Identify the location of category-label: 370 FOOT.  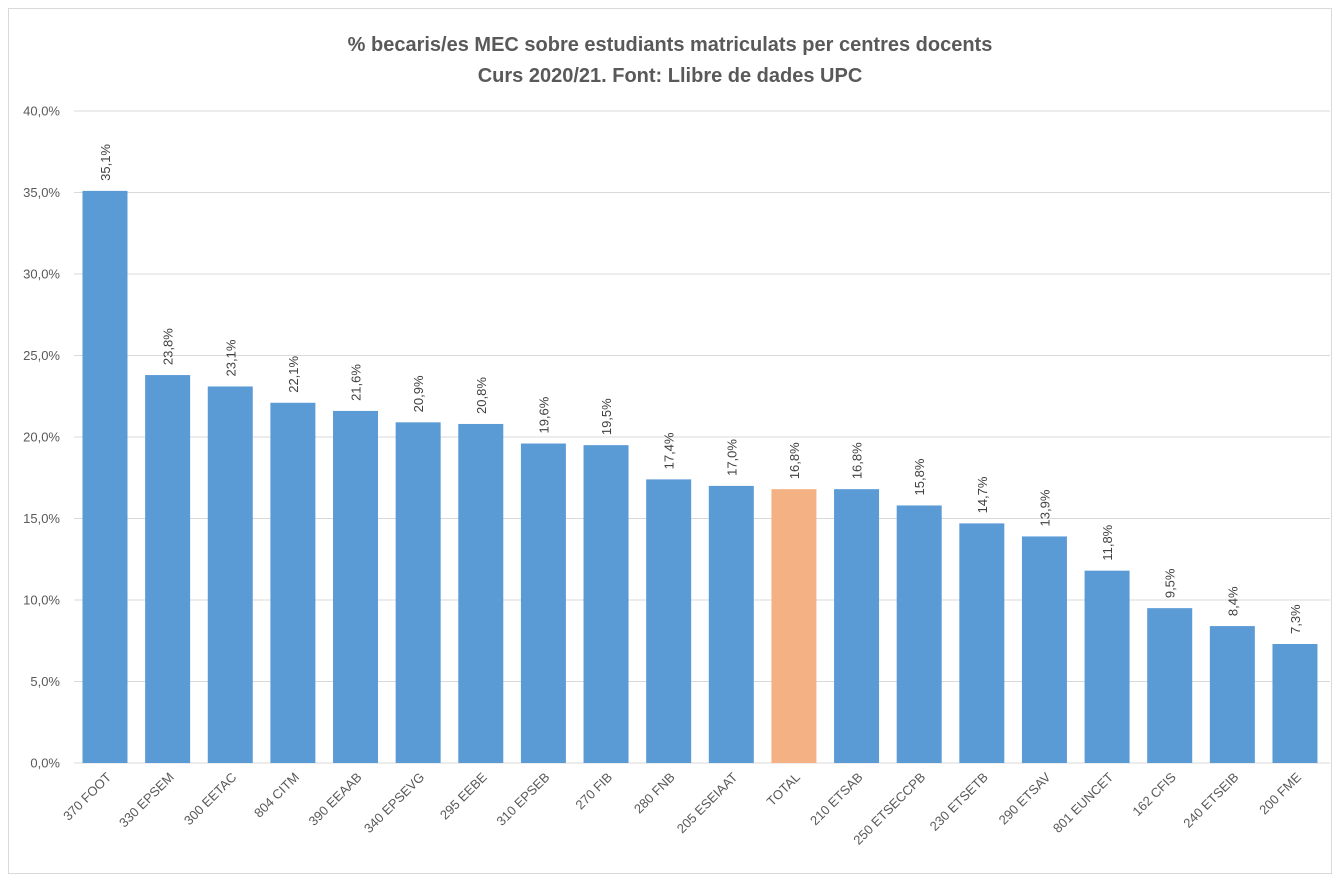
(87, 796).